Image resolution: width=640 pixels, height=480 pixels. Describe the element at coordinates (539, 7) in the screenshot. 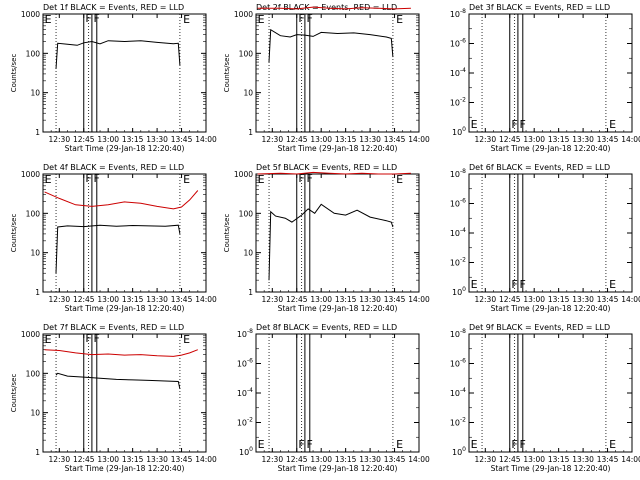

I see `chart-title: Det 3f BLACK = Events, RED = LLD` at that location.